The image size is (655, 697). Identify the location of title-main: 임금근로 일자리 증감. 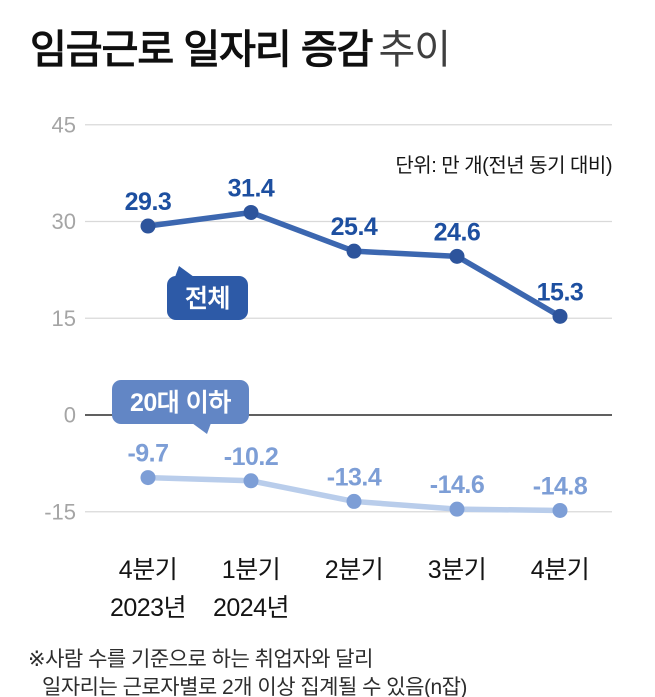
(201, 50).